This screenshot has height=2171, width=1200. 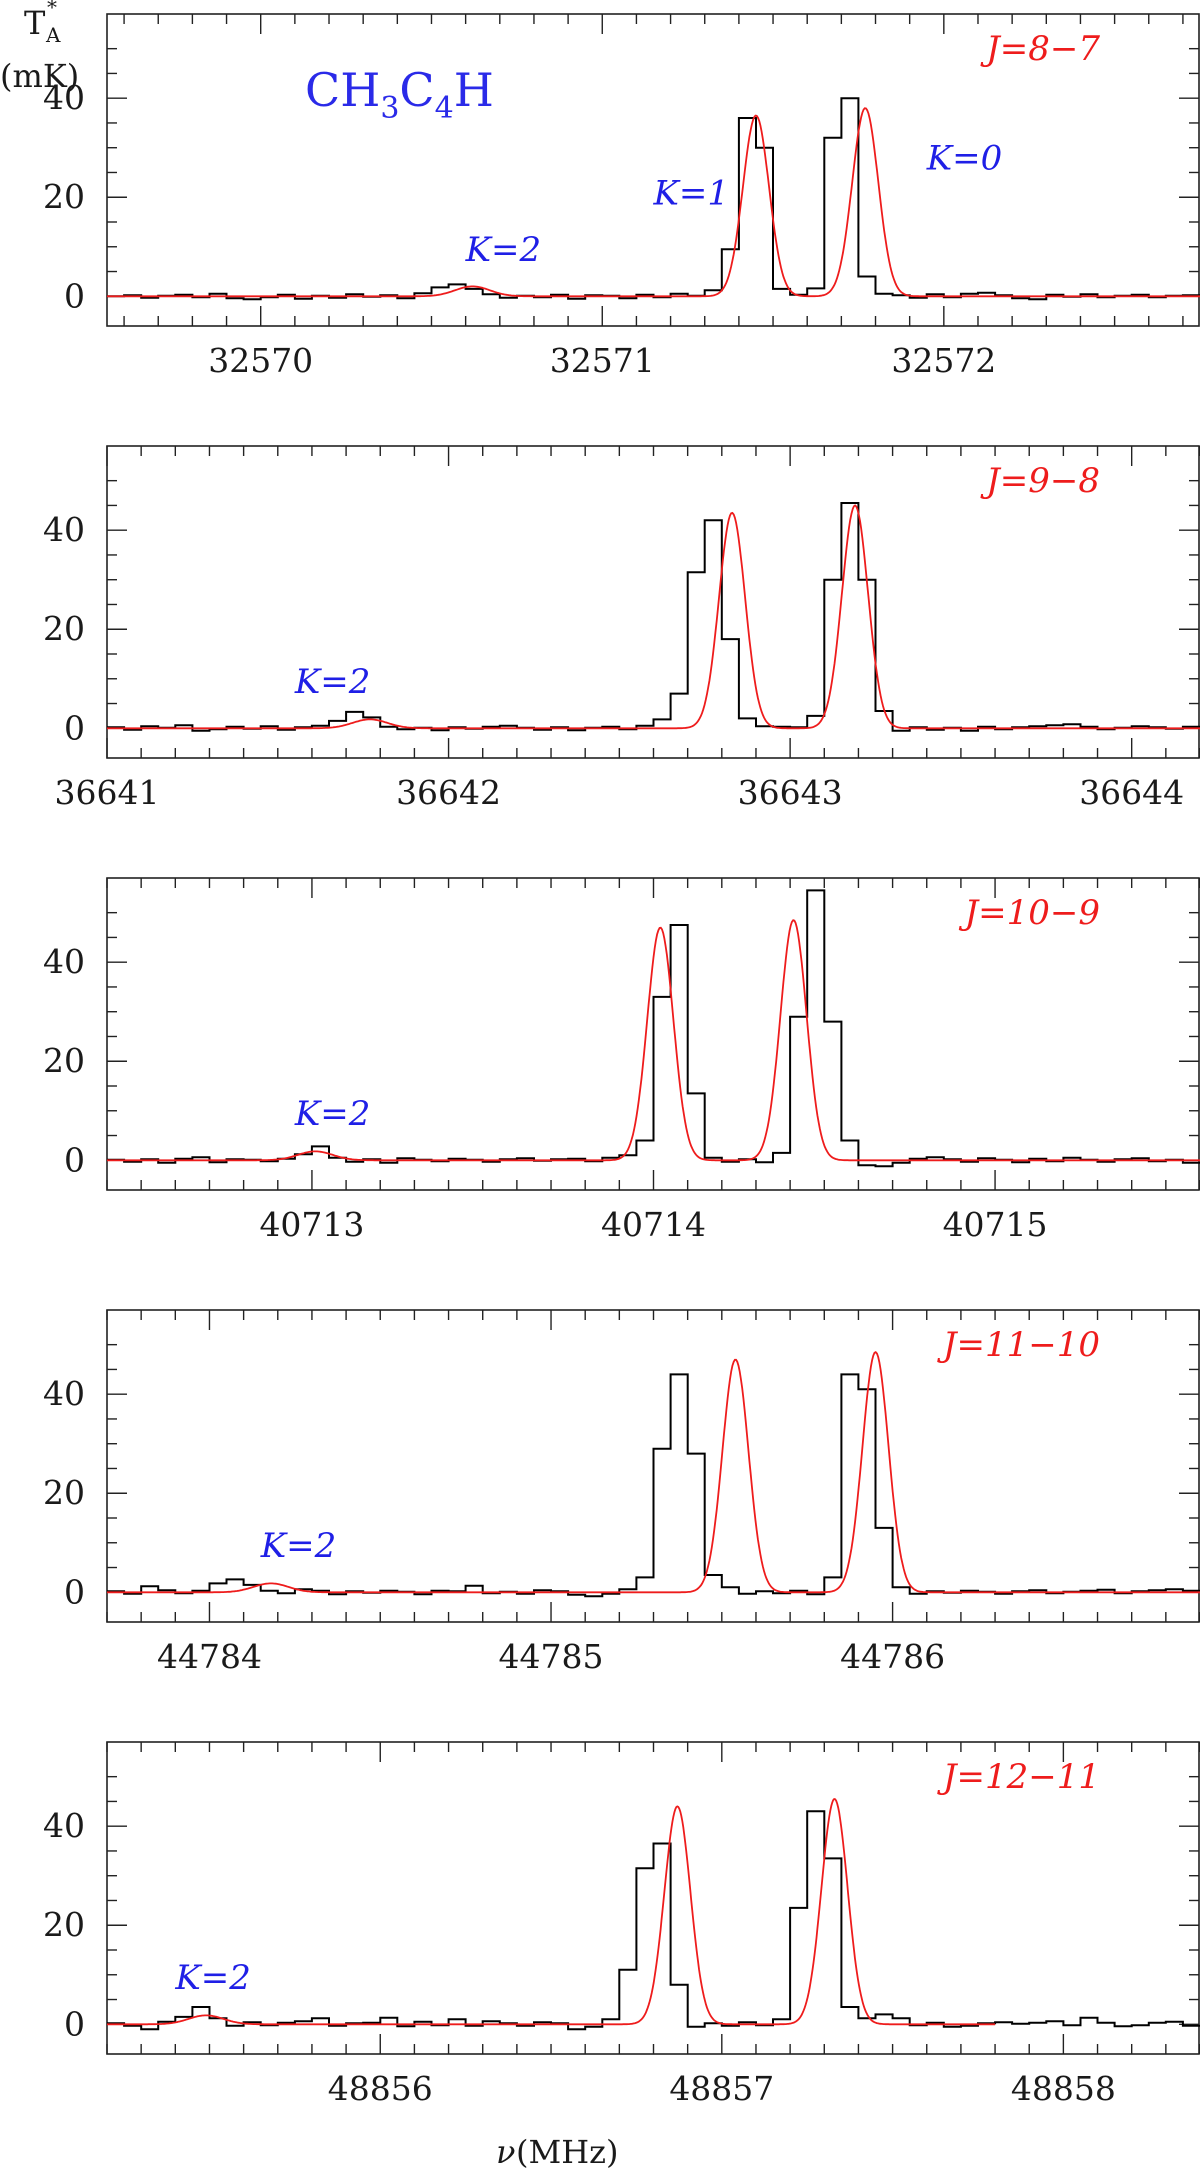 What do you see at coordinates (995, 1224) in the screenshot?
I see `x-tick-label: 40715` at bounding box center [995, 1224].